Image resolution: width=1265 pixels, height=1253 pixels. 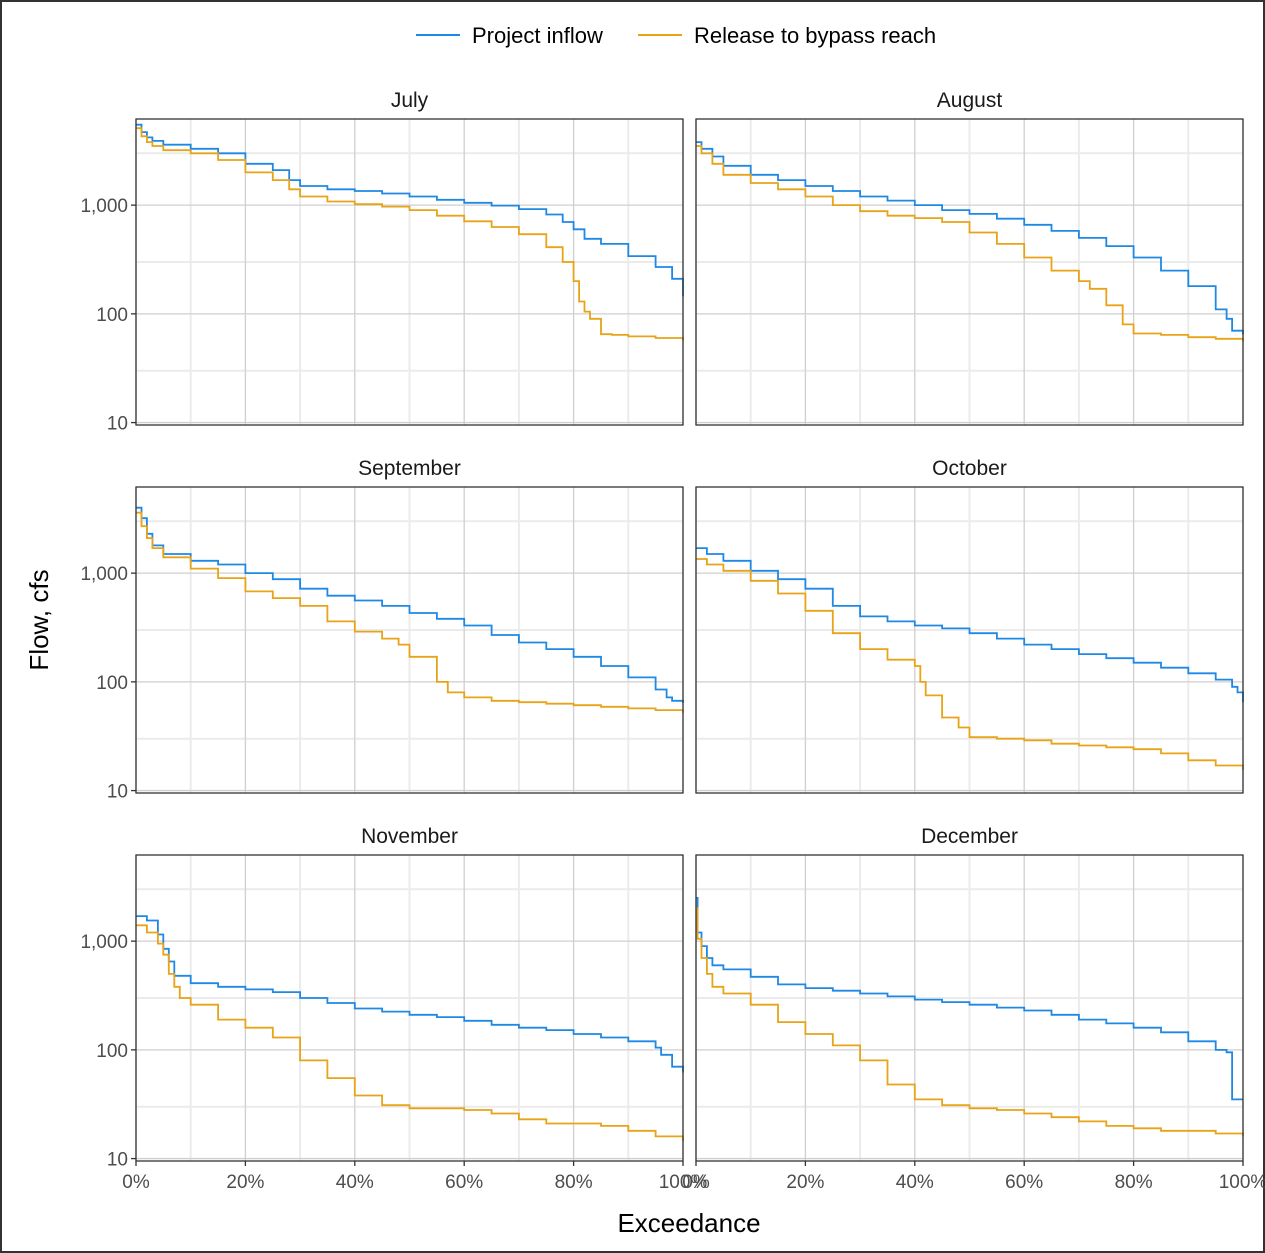 I want to click on panel-title: July, so click(x=410, y=100).